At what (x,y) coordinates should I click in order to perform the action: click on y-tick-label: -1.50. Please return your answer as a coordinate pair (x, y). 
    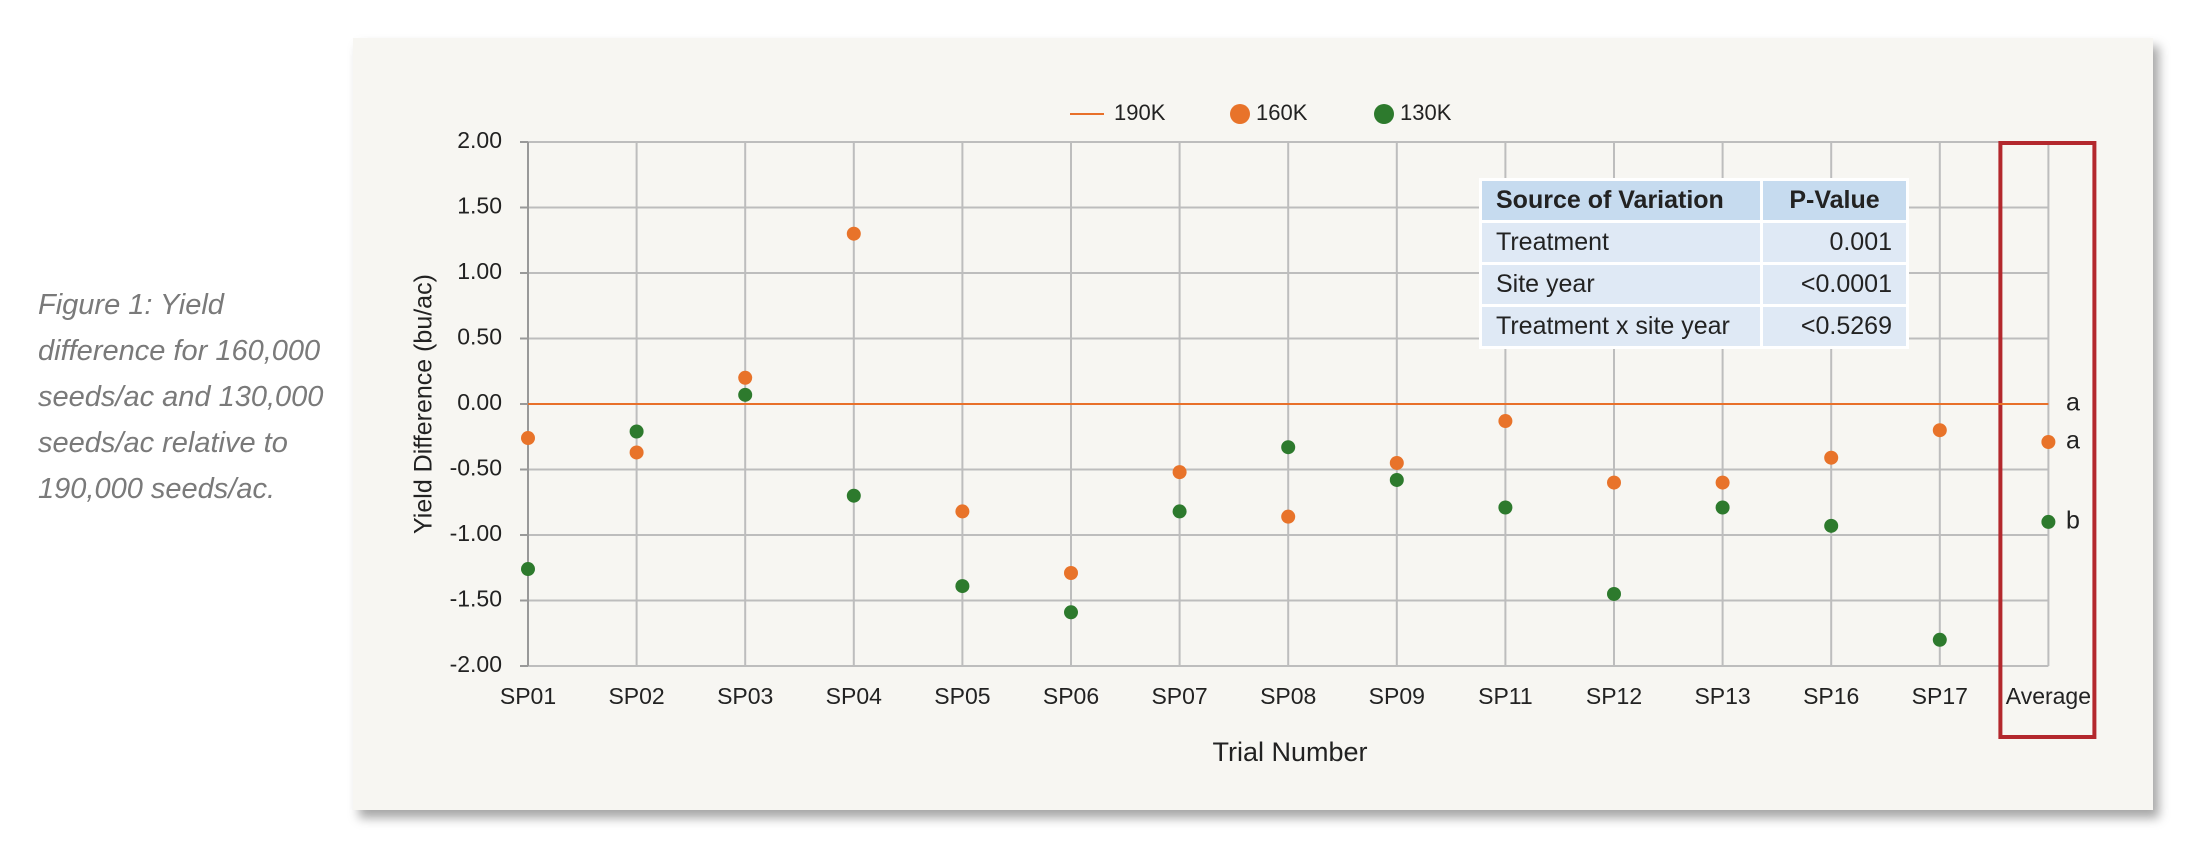
    Looking at the image, I should click on (476, 599).